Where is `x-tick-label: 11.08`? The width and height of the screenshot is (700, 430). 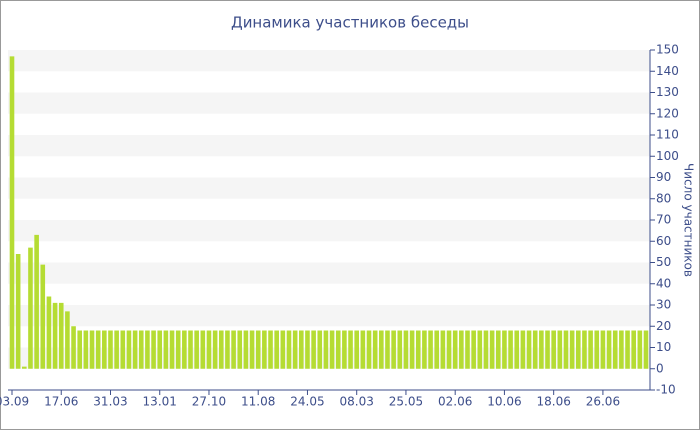 x-tick-label: 11.08 is located at coordinates (258, 402).